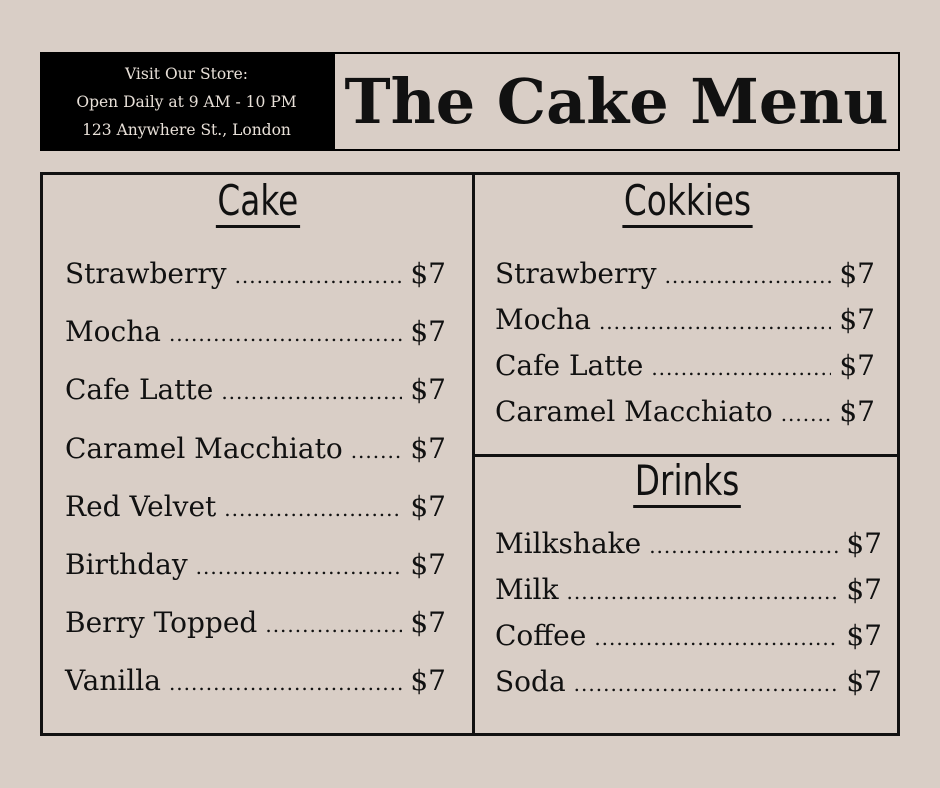 The width and height of the screenshot is (940, 788). I want to click on horizontal-divider, so click(687, 455).